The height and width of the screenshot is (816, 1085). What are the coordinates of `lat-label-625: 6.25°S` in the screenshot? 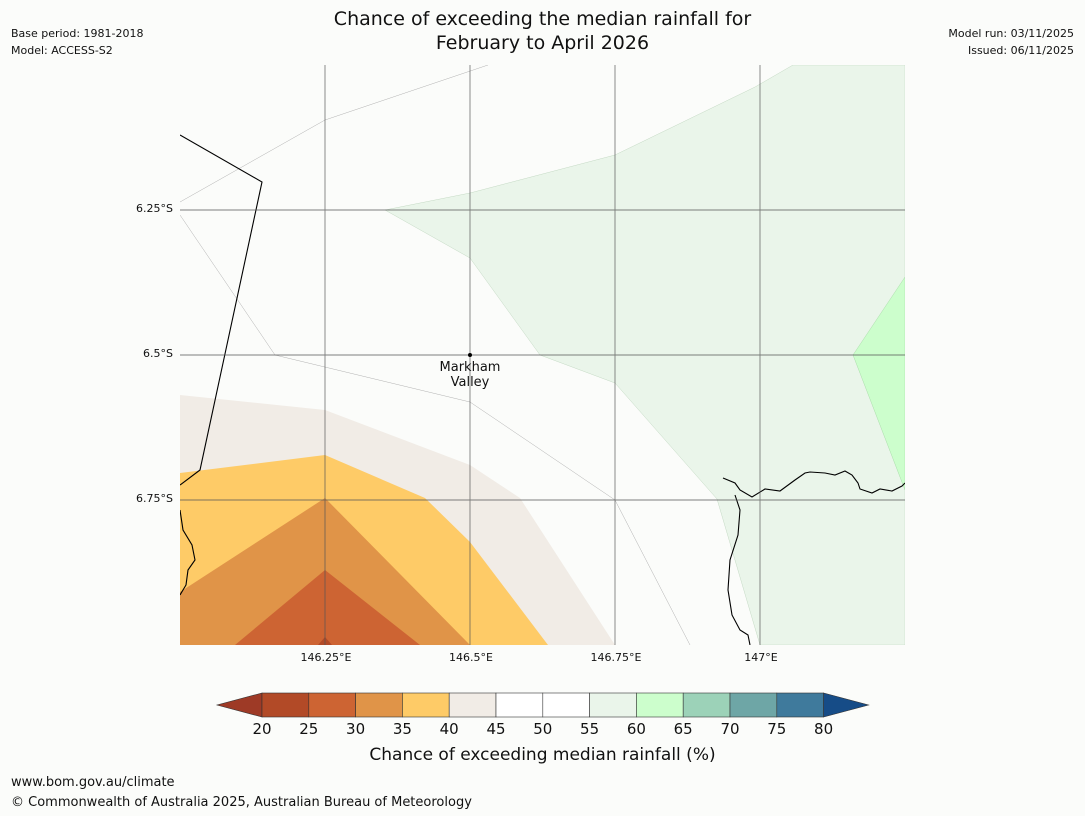 It's located at (154, 208).